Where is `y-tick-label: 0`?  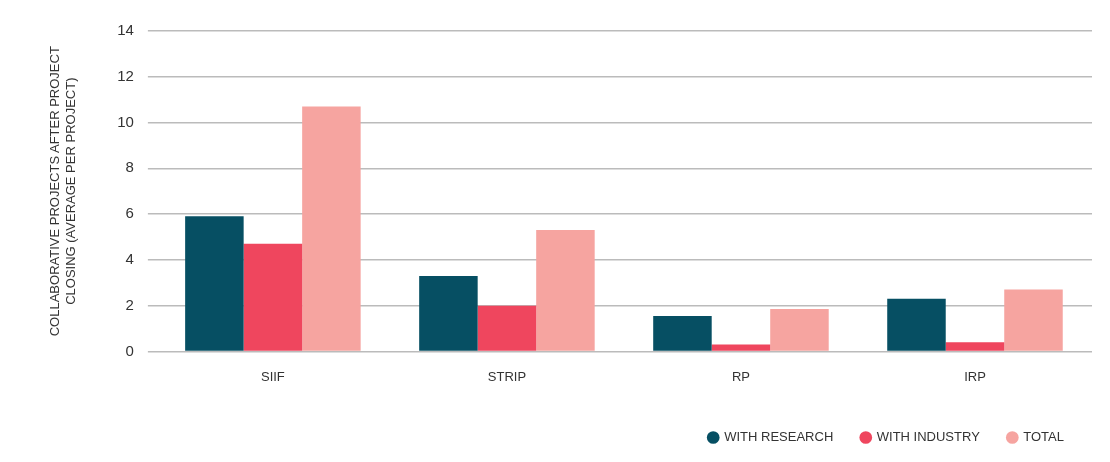 y-tick-label: 0 is located at coordinates (129, 350).